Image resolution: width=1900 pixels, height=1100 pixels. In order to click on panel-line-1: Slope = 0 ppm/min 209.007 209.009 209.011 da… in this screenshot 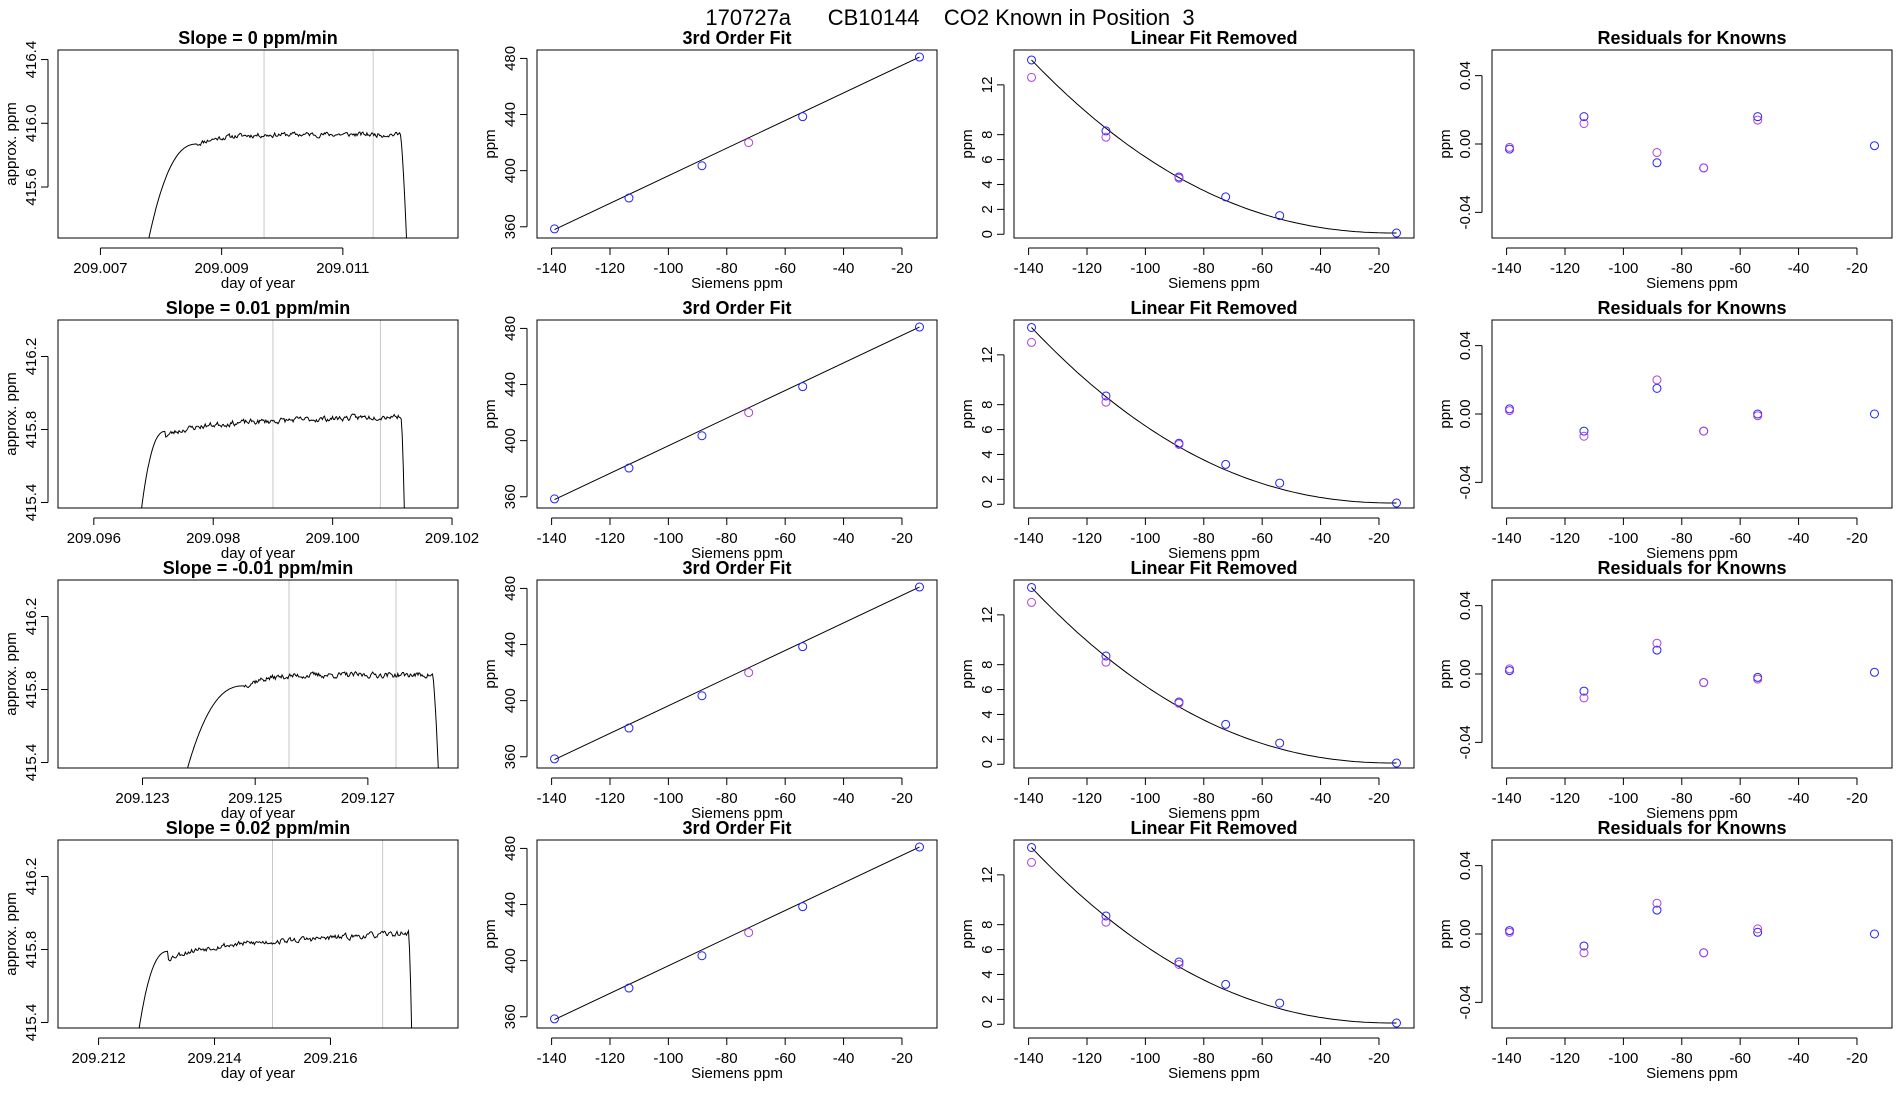, I will do `click(231, 160)`.